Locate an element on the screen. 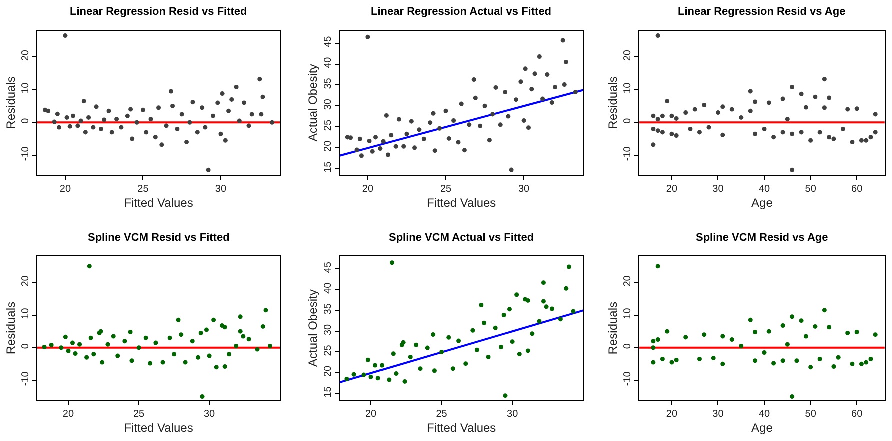 This screenshot has width=892, height=441. chart-title: Linear Regression Actual vs Fitted is located at coordinates (461, 12).